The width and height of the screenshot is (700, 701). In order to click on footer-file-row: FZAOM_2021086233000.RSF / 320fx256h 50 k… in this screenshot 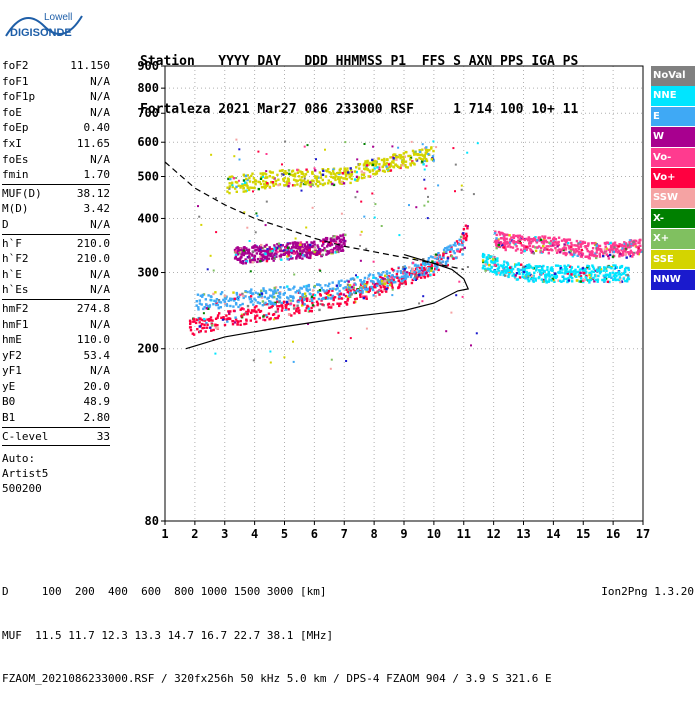, I will do `click(277, 678)`.